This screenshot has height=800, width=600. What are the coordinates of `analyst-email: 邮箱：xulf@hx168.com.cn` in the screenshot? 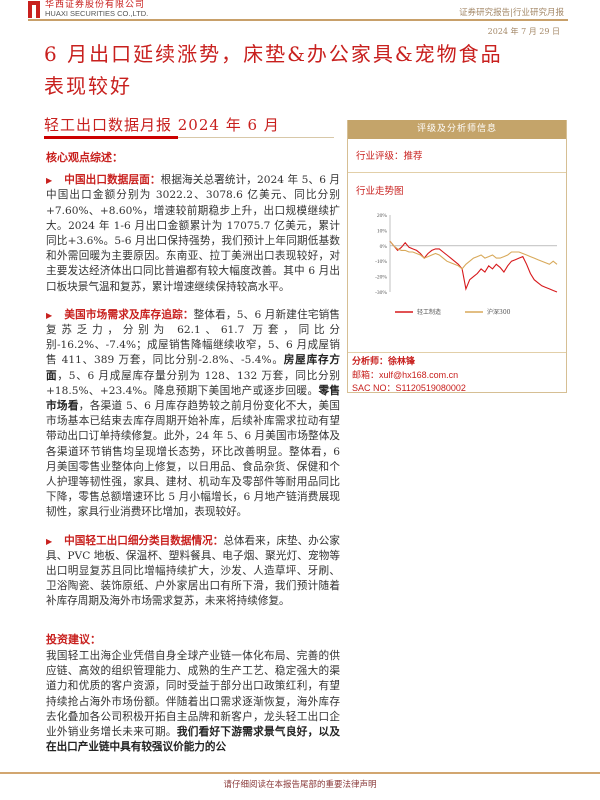 It's located at (405, 375).